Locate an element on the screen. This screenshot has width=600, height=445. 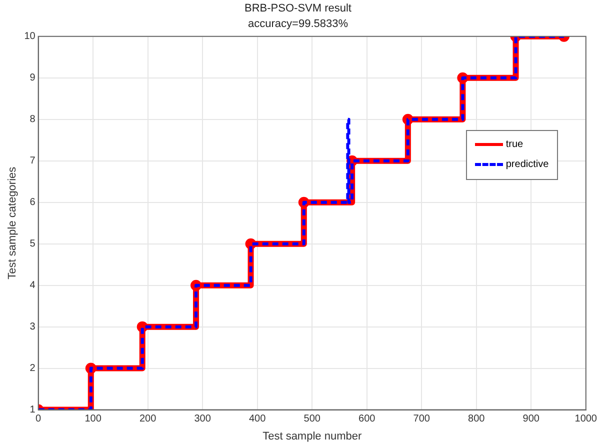
y-tick-label: 2 is located at coordinates (33, 368).